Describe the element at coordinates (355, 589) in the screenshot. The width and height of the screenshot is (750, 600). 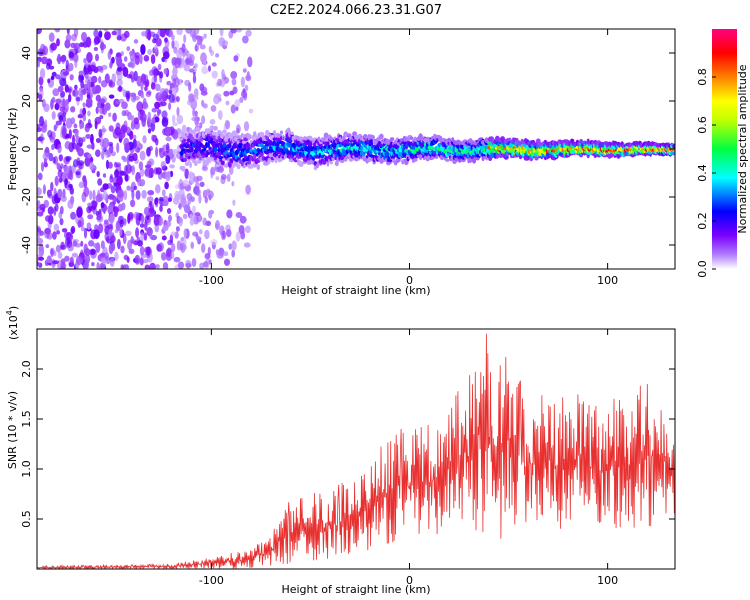
I see `snr-x-axis-title: Height of straight line (km)` at that location.